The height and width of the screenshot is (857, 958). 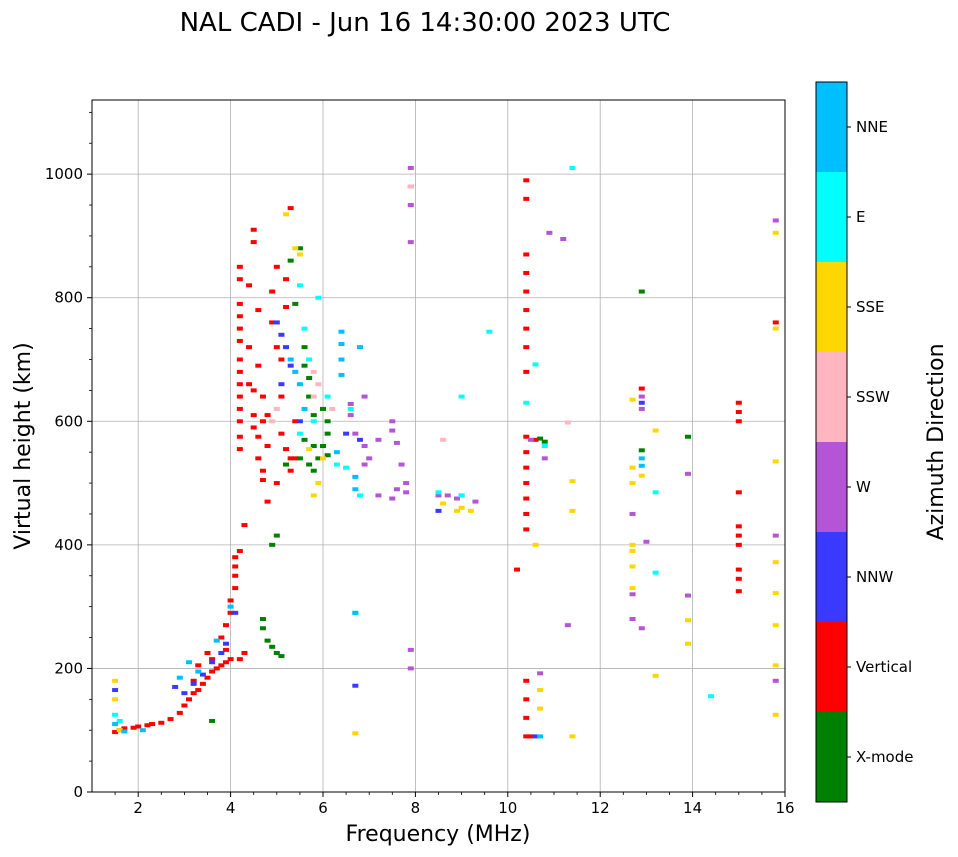 What do you see at coordinates (863, 487) in the screenshot?
I see `colorbar-tick-label: W` at bounding box center [863, 487].